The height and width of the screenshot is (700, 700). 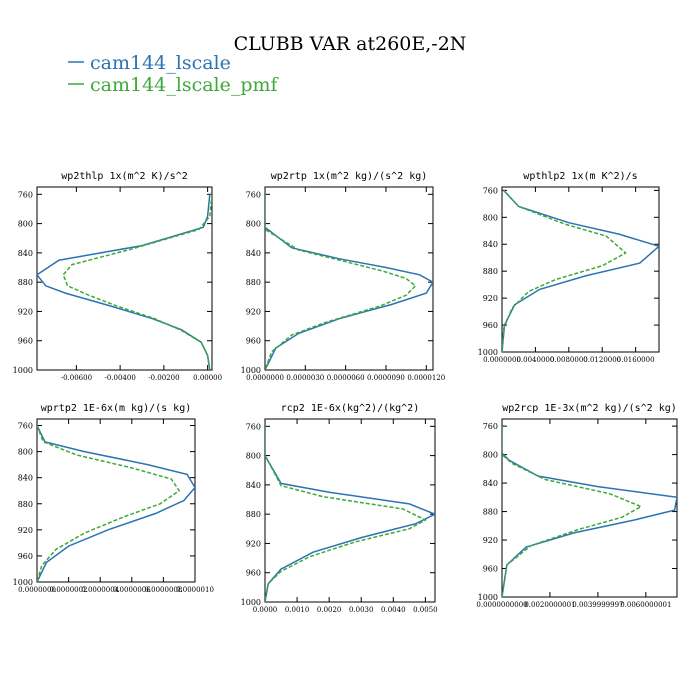 I want to click on x-tick-label-4-0: 0.0000, so click(x=265, y=610).